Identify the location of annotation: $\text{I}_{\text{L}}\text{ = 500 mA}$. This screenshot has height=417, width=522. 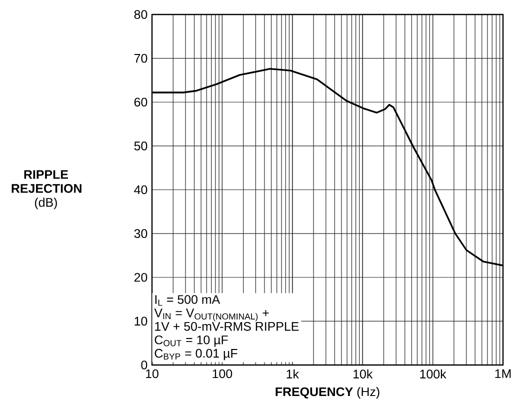
(187, 300).